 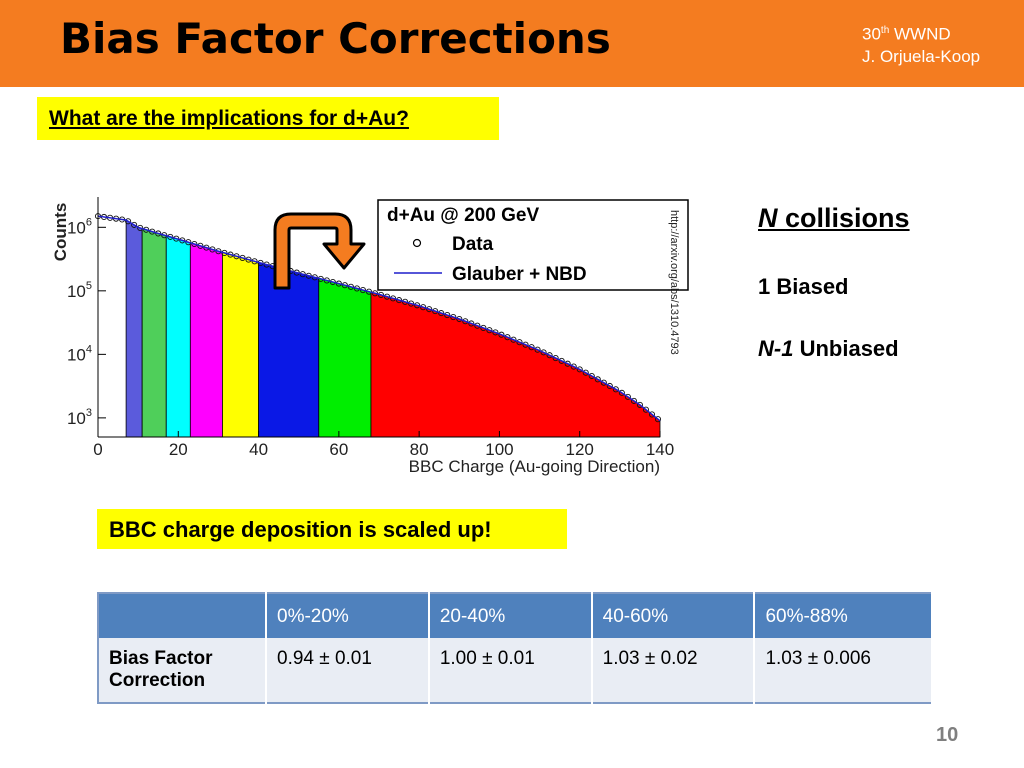 I want to click on row-label: Bias Factor Correction, so click(x=182, y=670).